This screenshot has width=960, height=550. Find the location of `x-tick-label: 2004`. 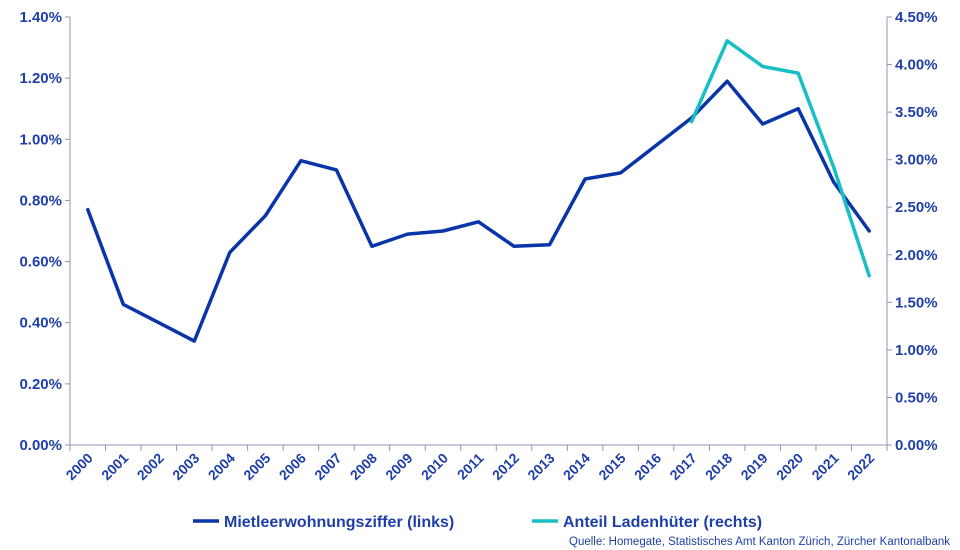

x-tick-label: 2004 is located at coordinates (221, 466).